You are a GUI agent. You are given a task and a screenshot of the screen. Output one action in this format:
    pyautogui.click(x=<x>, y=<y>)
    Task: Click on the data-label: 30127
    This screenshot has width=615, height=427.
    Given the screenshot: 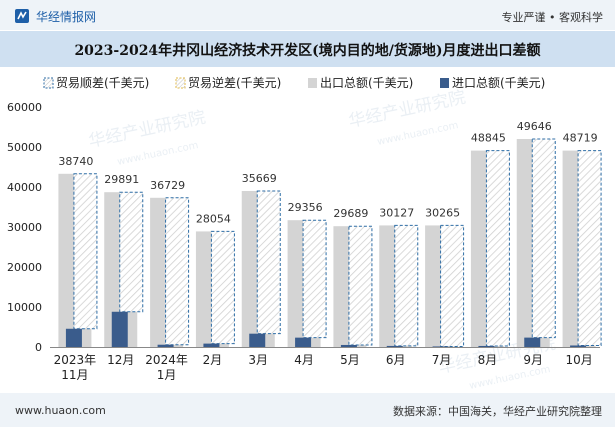 What is the action you would take?
    pyautogui.click(x=396, y=212)
    